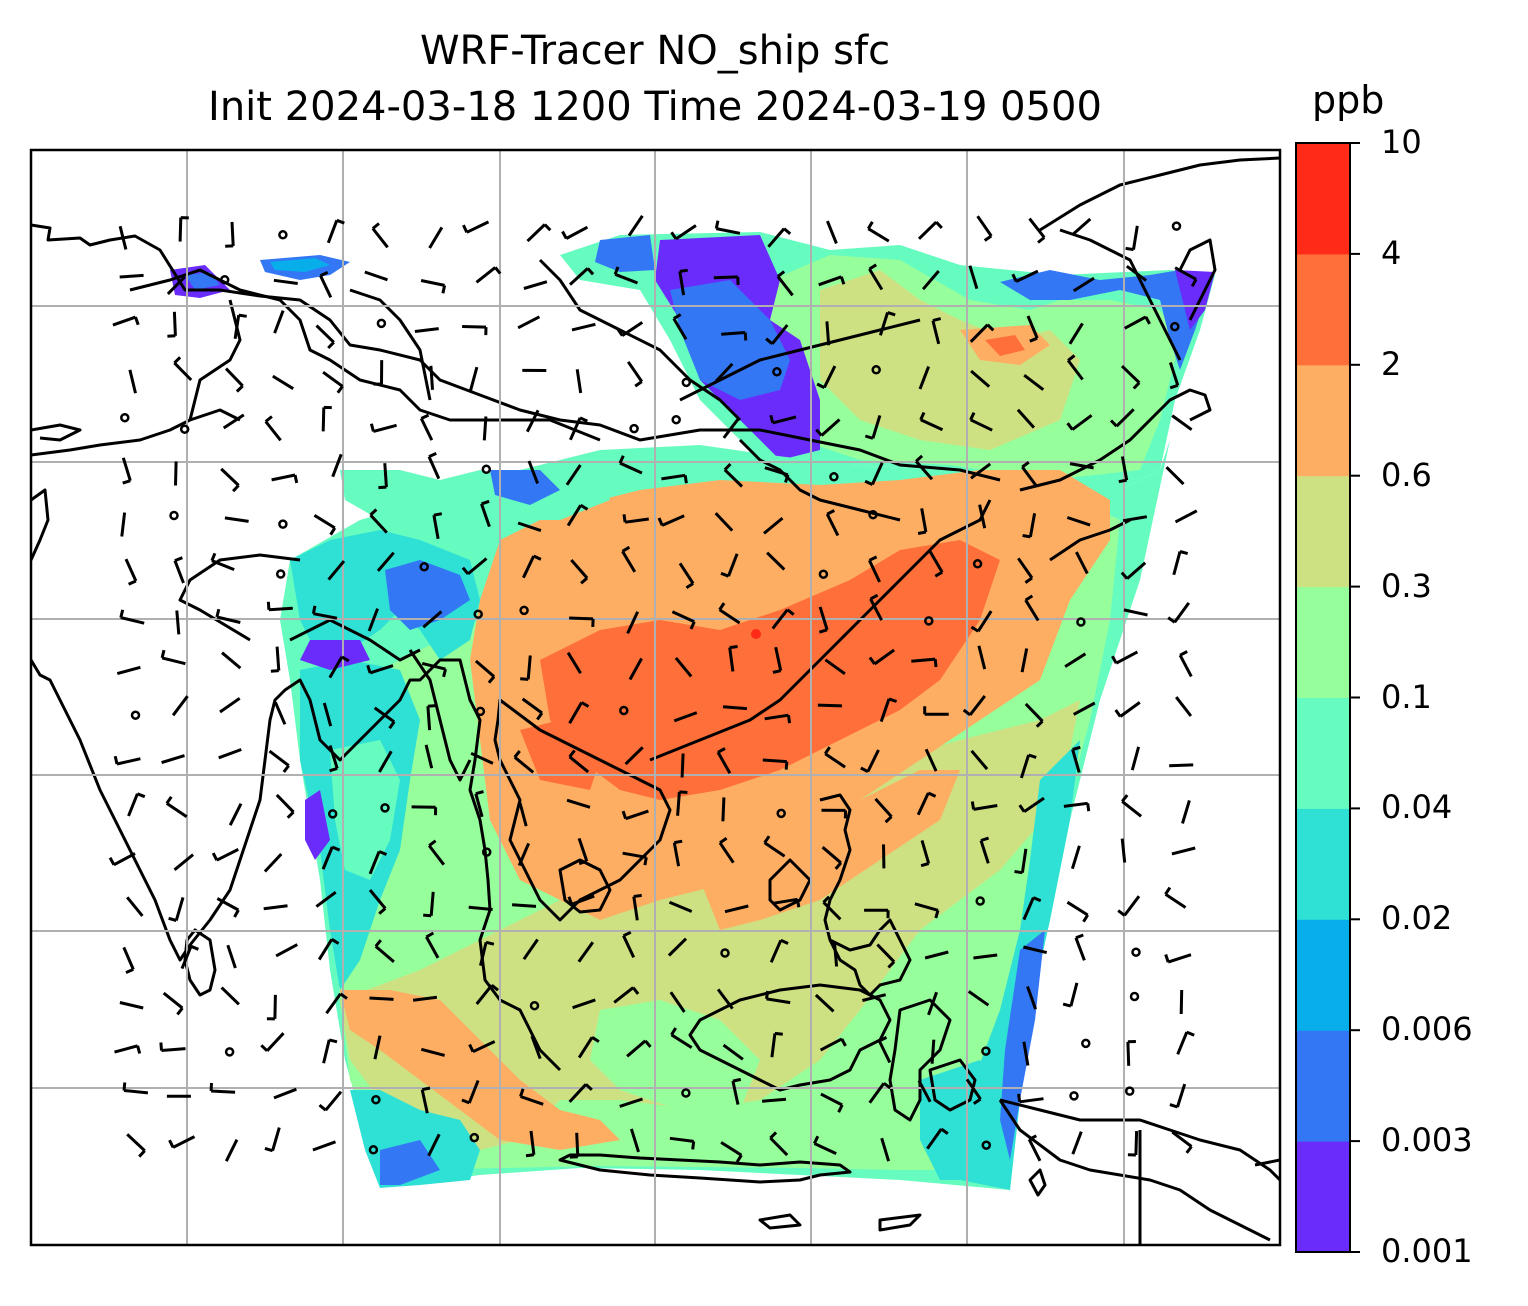 The width and height of the screenshot is (1528, 1306). Describe the element at coordinates (1391, 363) in the screenshot. I see `colorbar-tick-label: 2` at that location.